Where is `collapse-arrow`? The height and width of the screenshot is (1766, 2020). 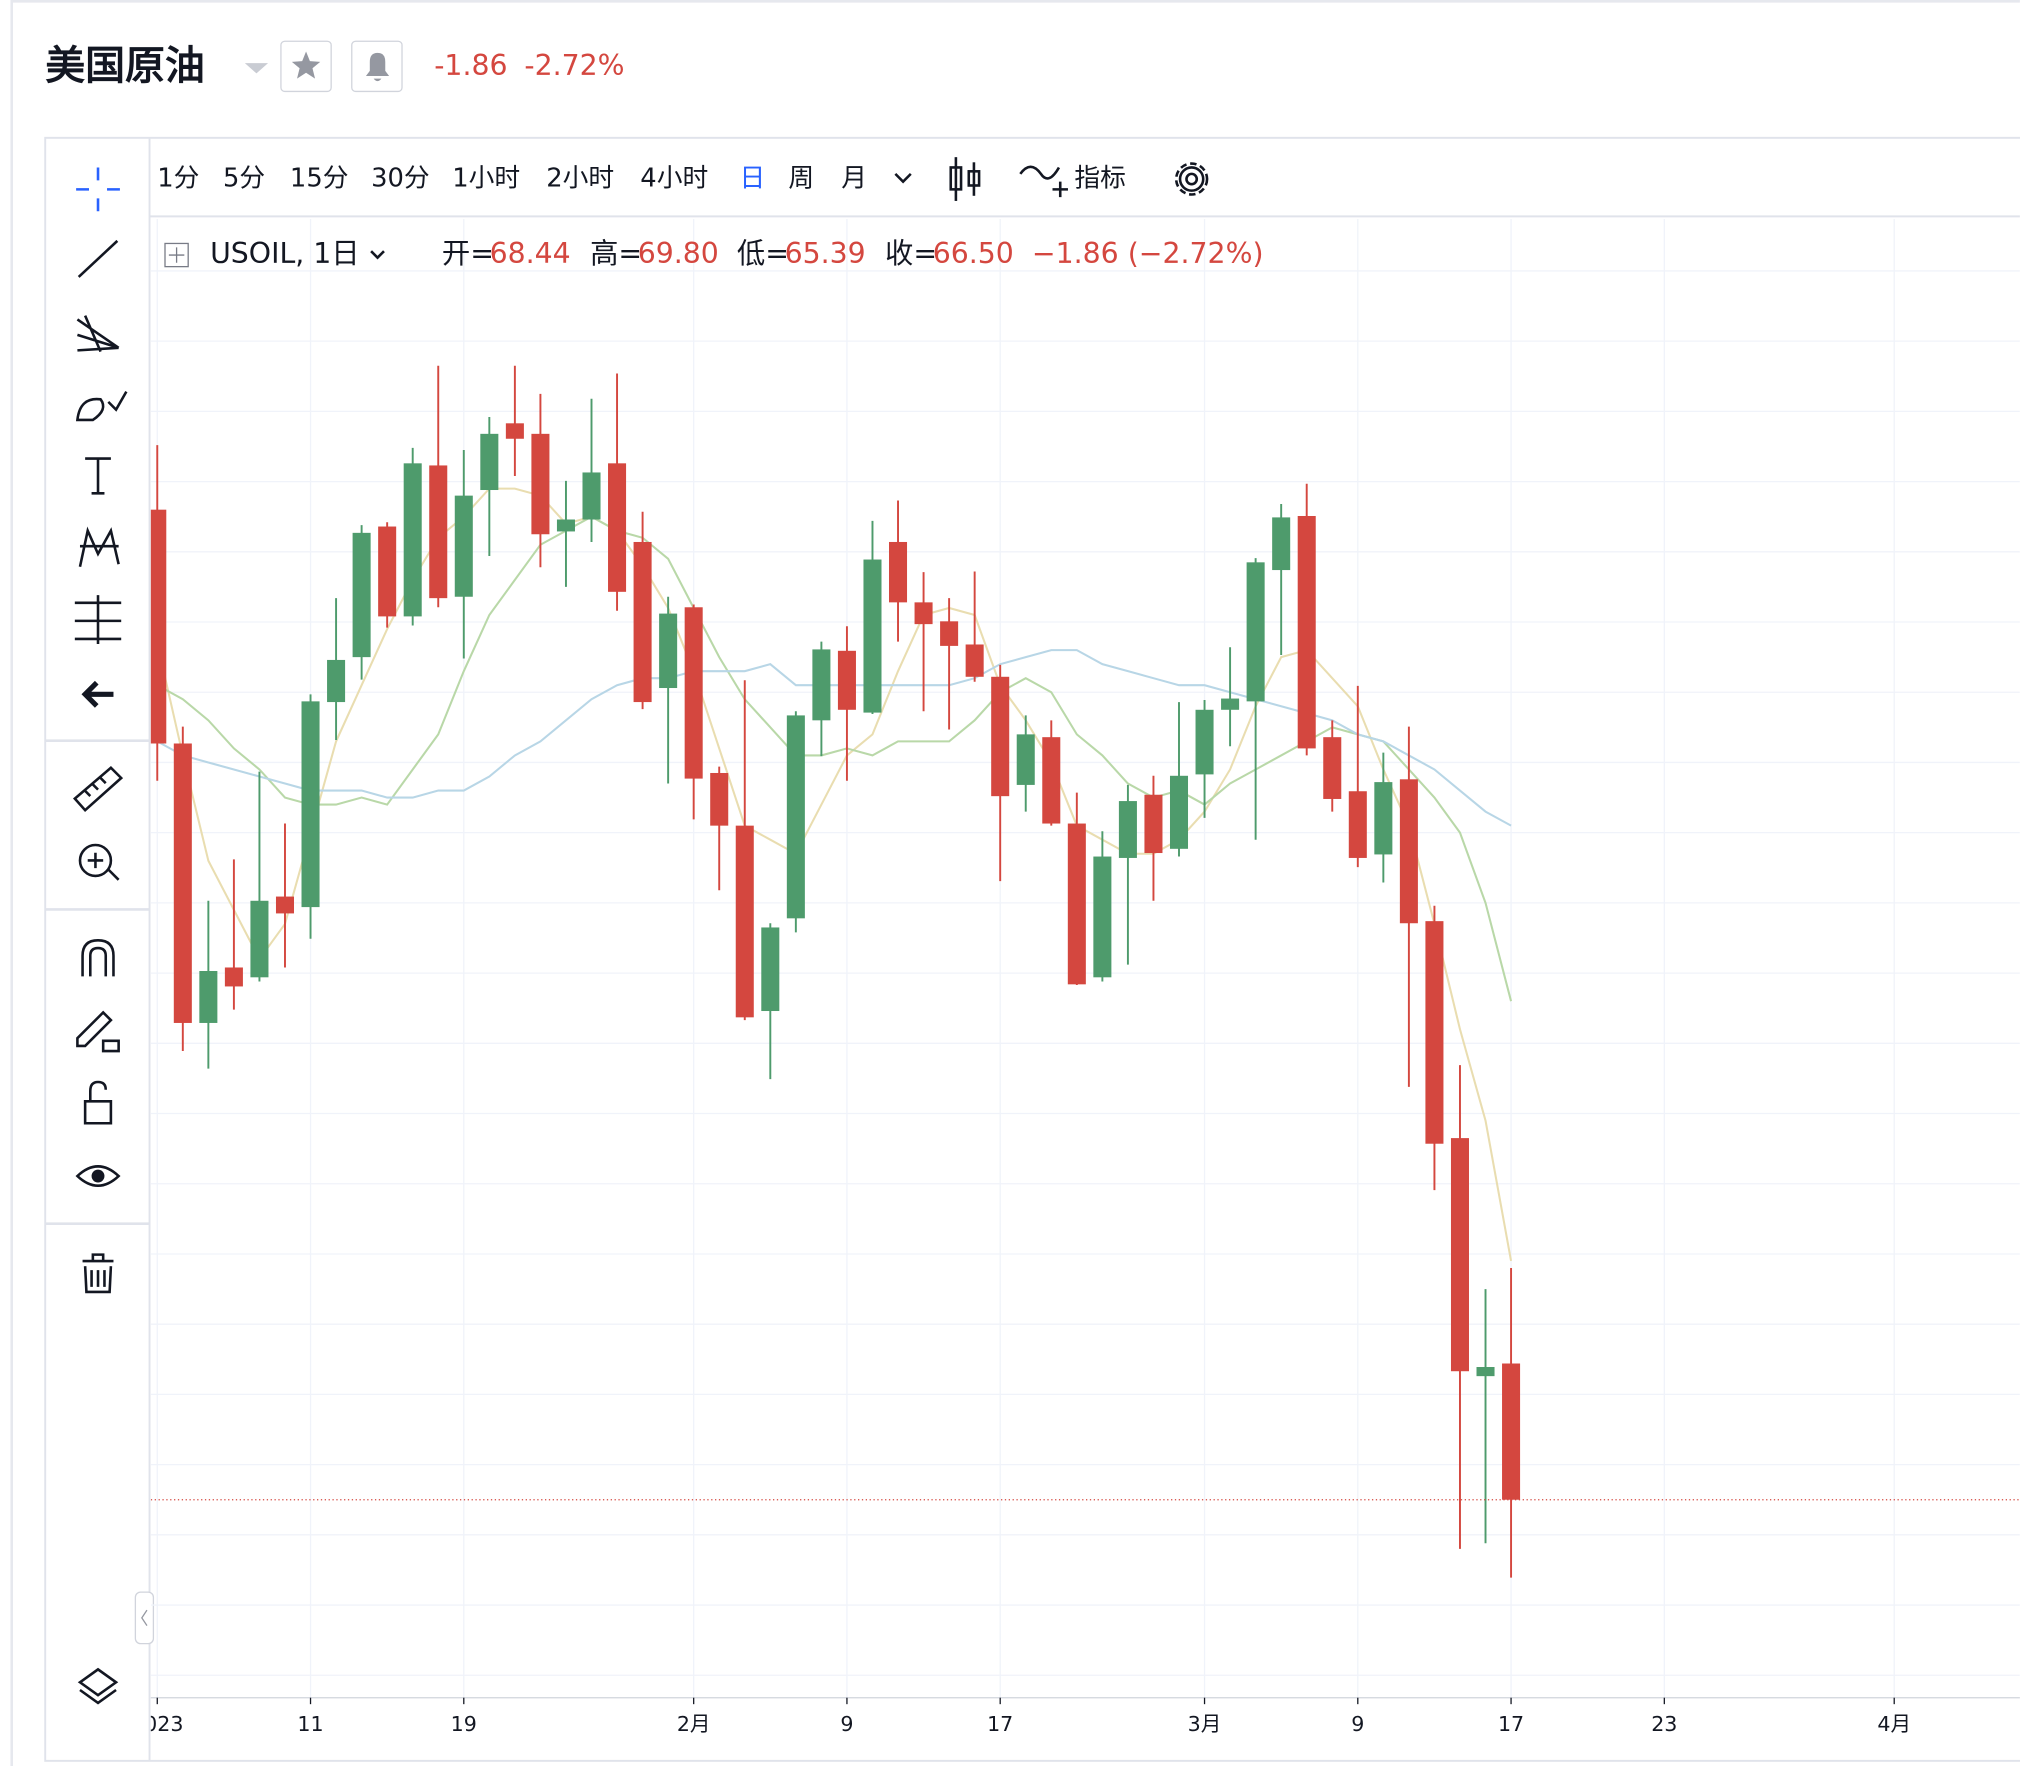
collapse-arrow is located at coordinates (144, 1617).